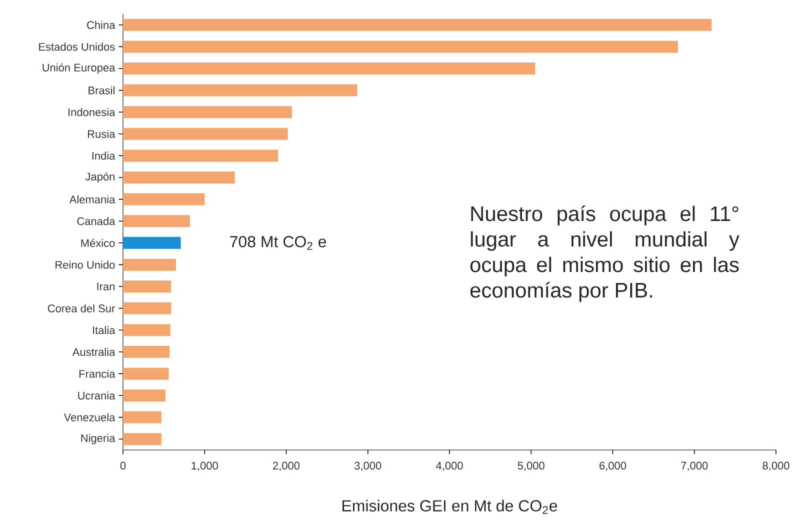  I want to click on y-tick-label: Reino Unido, so click(85, 264).